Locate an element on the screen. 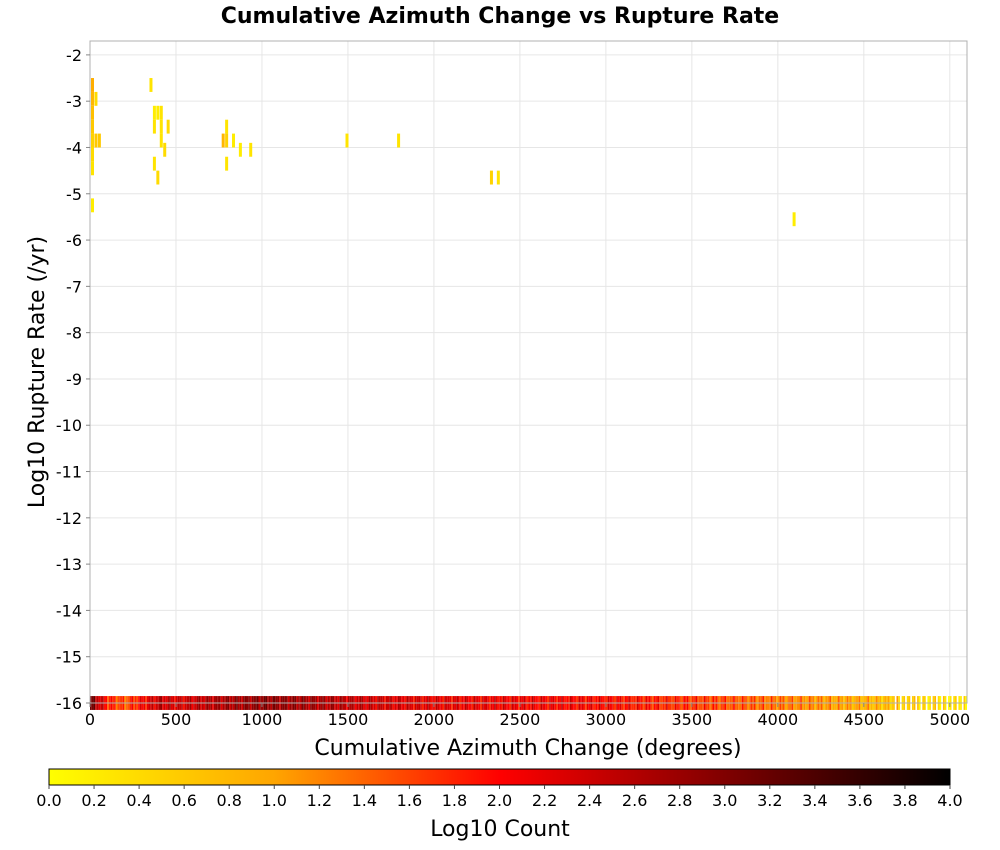 Image resolution: width=1000 pixels, height=850 pixels. colorbar-tick-label: 3.2 is located at coordinates (769, 800).